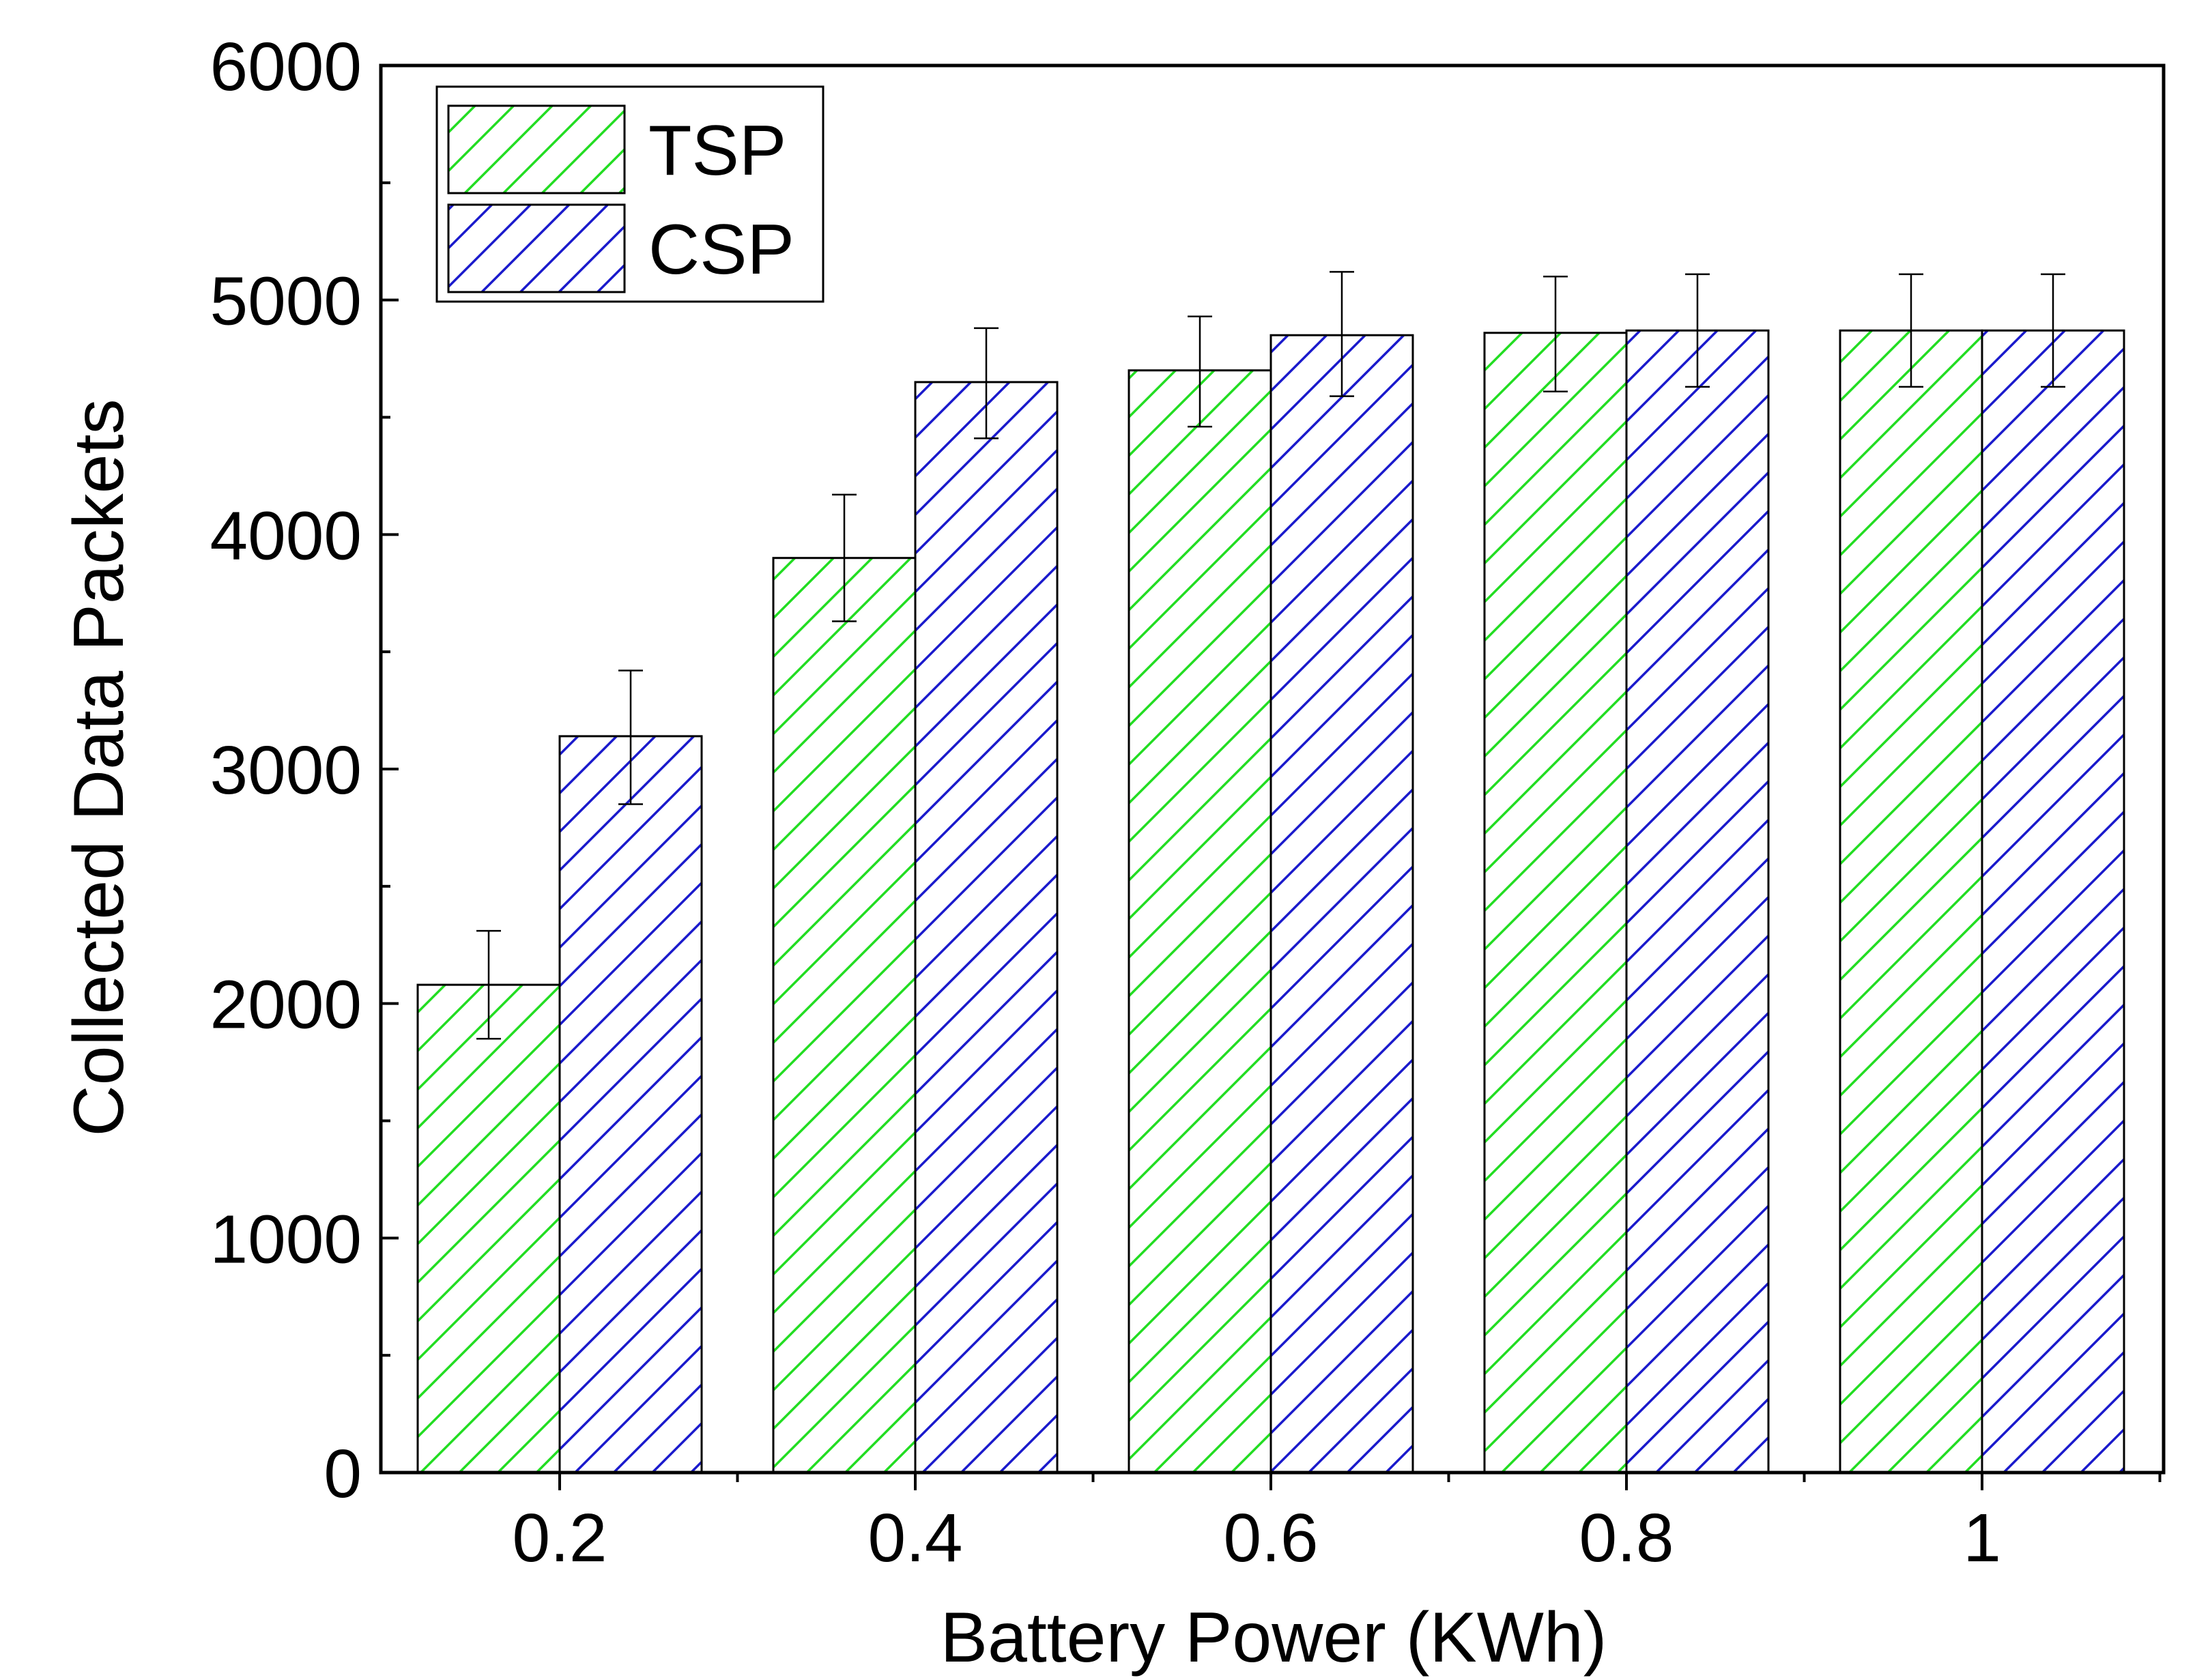 The image size is (2195, 1680). What do you see at coordinates (1200, 371) in the screenshot?
I see `error-bar-tsp-0.6` at bounding box center [1200, 371].